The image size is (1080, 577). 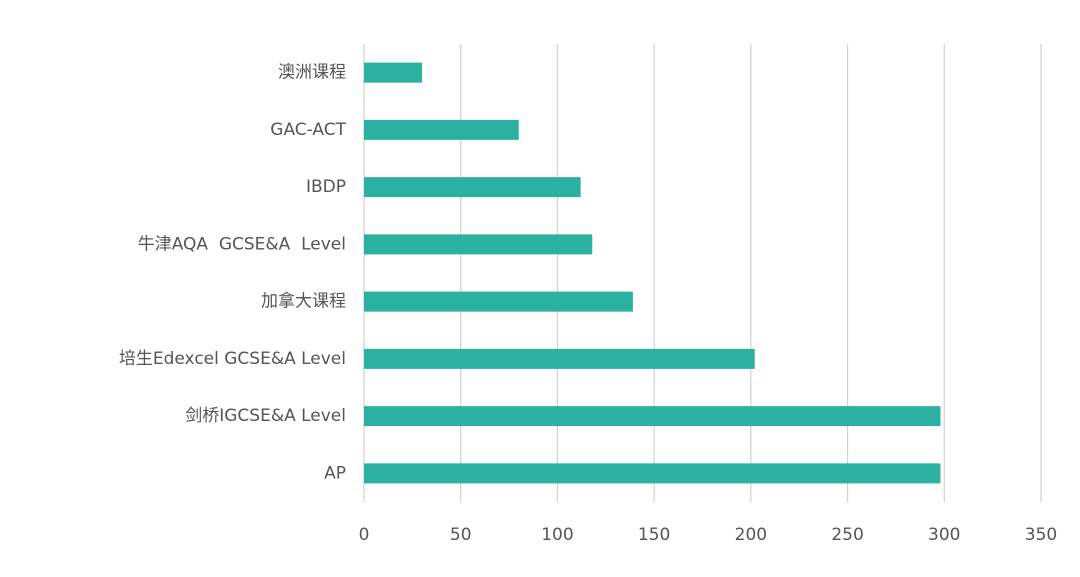 I want to click on x-tick-label: 150, so click(x=654, y=535).